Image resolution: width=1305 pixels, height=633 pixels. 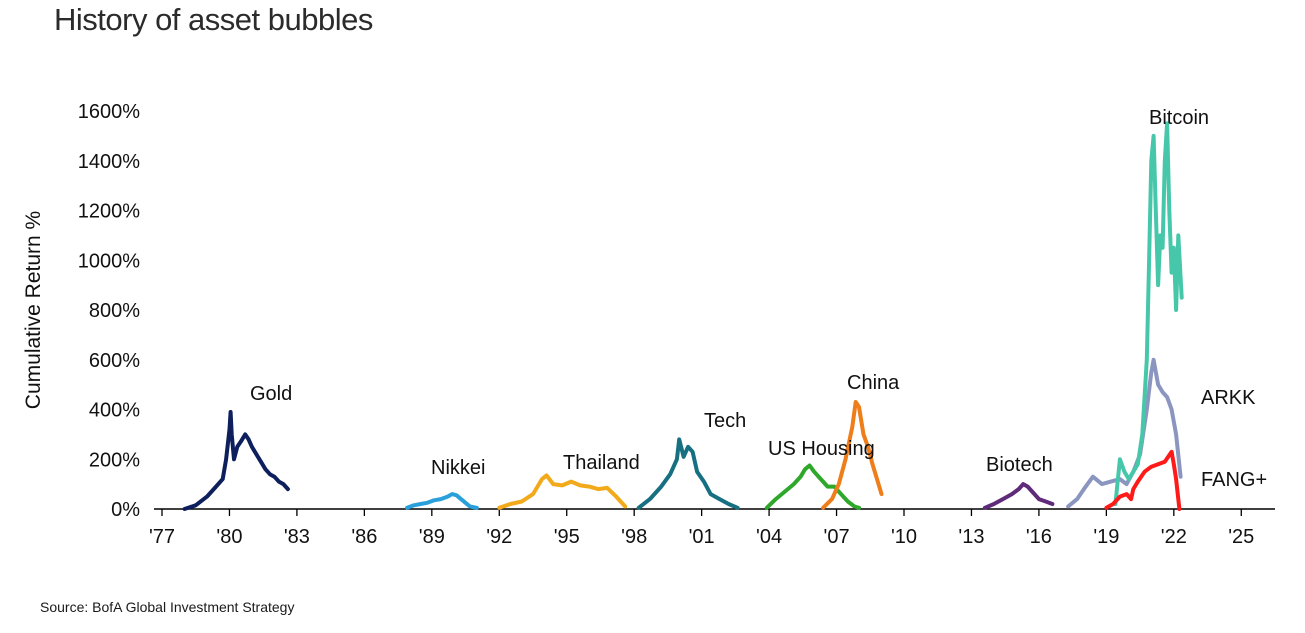 I want to click on x-tick-label: '07, so click(x=837, y=537).